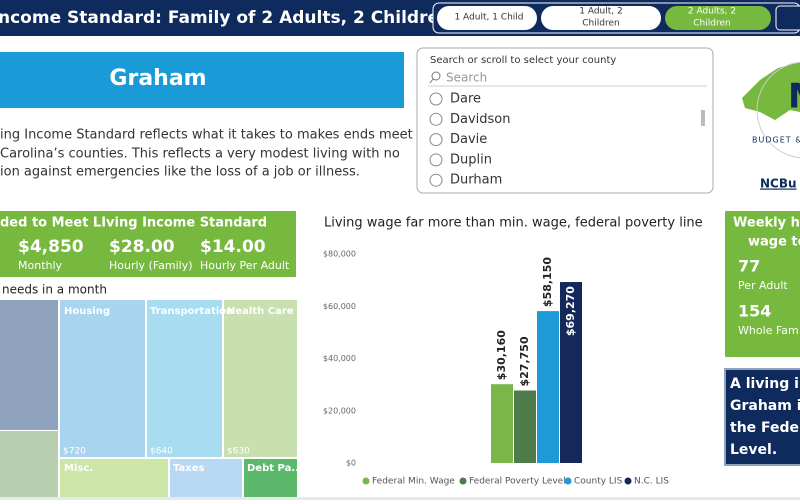 The height and width of the screenshot is (504, 800). I want to click on tab-selected, so click(718, 18).